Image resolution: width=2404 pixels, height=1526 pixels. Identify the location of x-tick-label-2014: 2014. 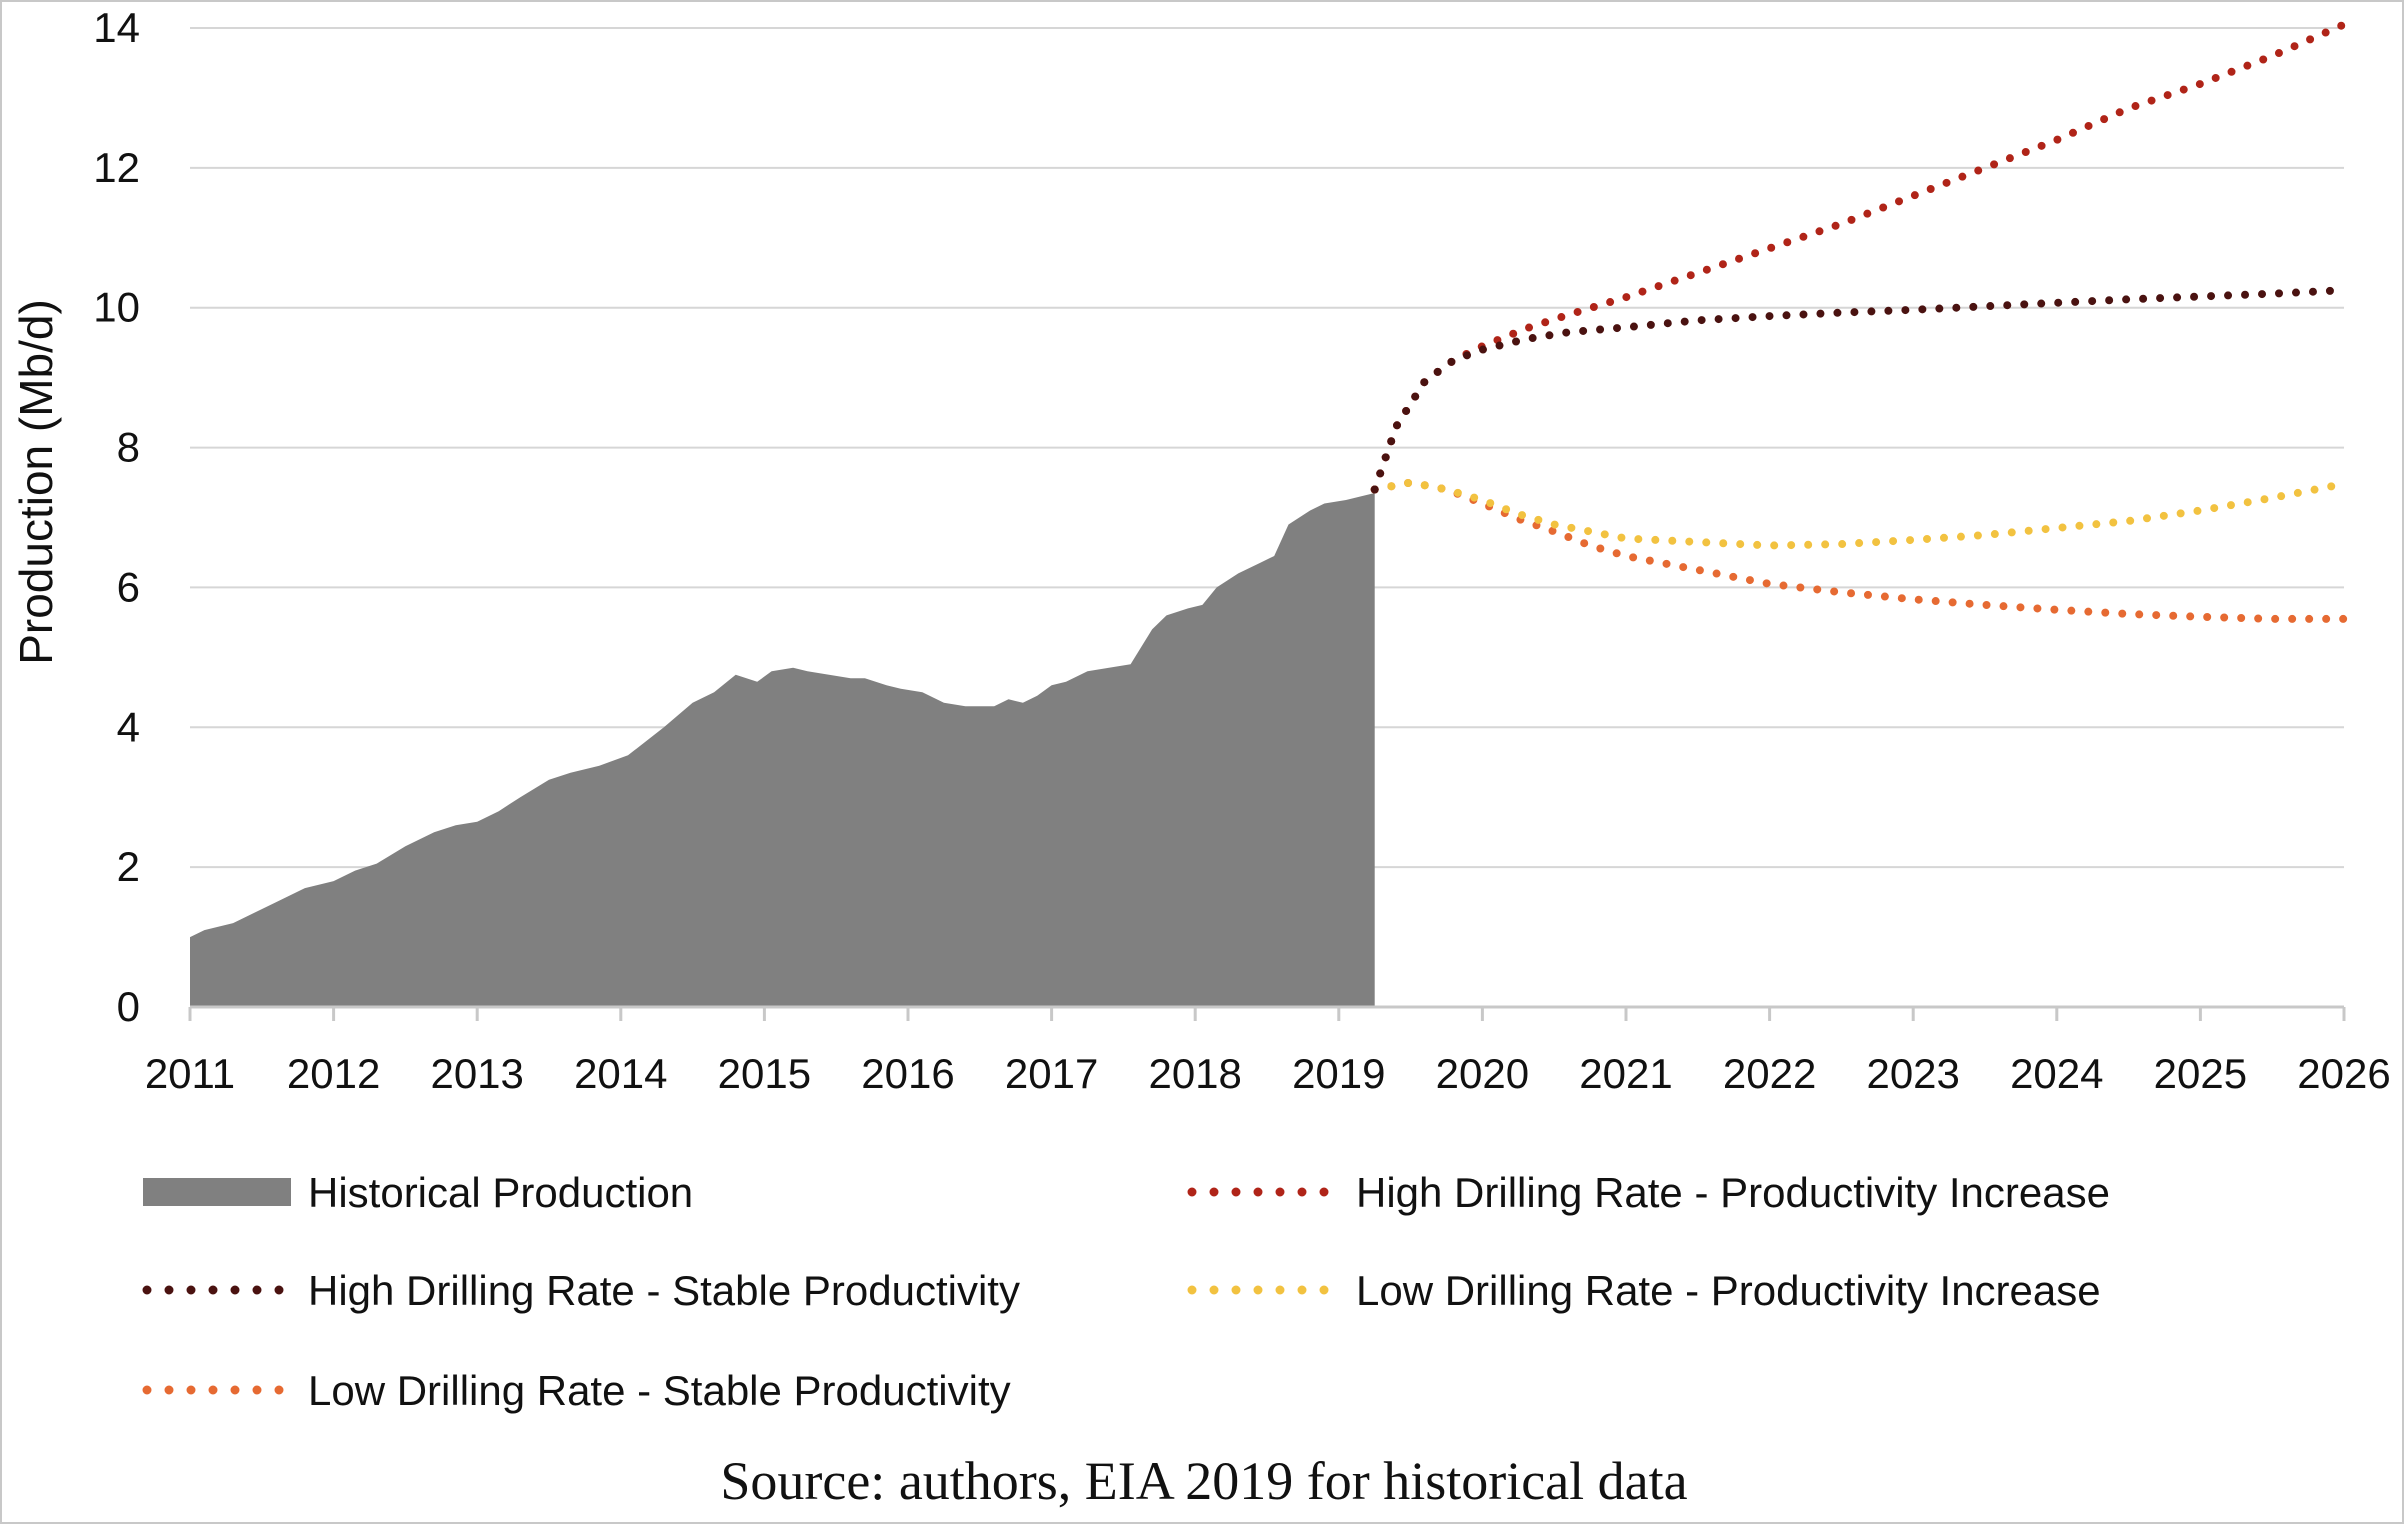
(620, 1073).